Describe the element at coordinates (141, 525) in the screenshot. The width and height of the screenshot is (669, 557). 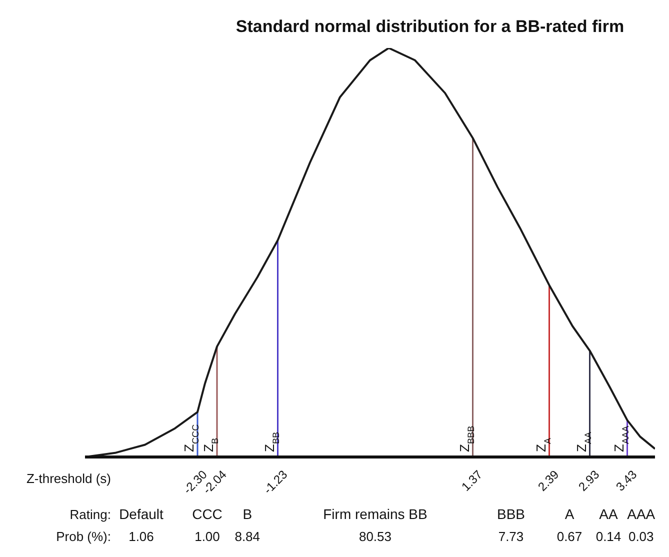
I see `text: Default 1.06` at that location.